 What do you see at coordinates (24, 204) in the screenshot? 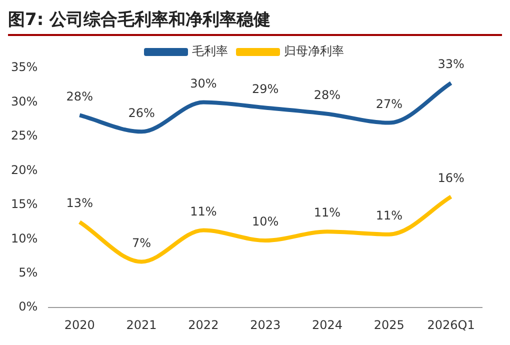
I see `y-tick-label: 15%` at bounding box center [24, 204].